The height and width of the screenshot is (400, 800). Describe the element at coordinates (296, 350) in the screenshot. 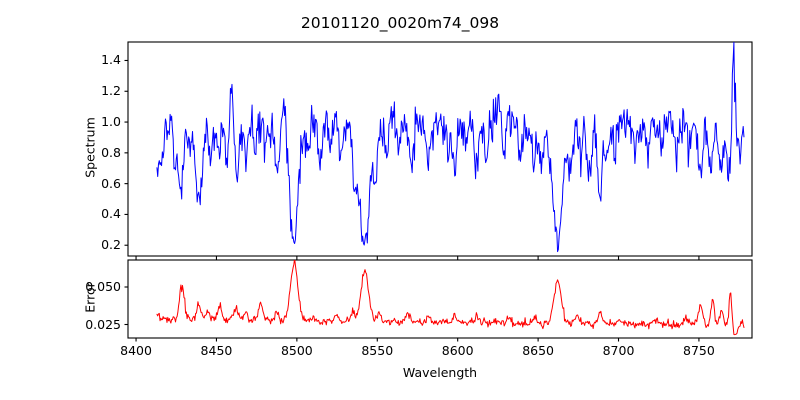

I see `x-tick-label: 8500` at that location.